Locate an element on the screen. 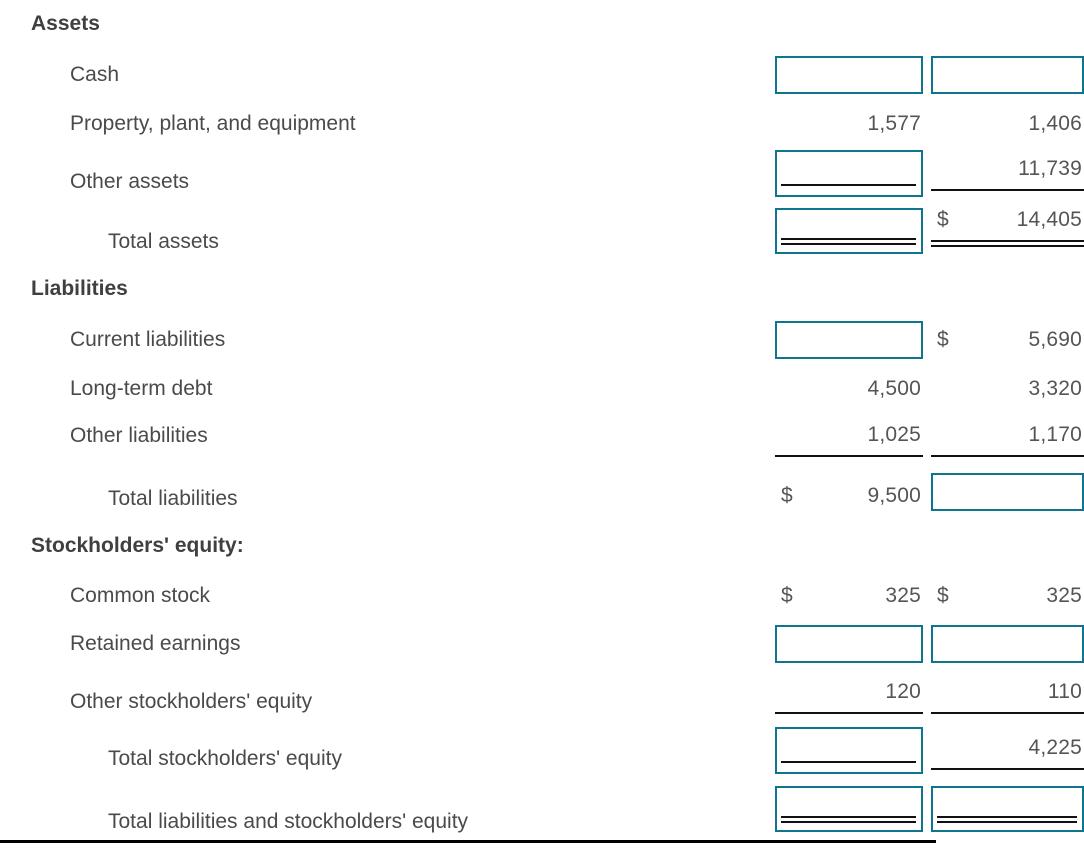 The width and height of the screenshot is (1084, 852). amount-input-cash-col2 is located at coordinates (1007, 75).